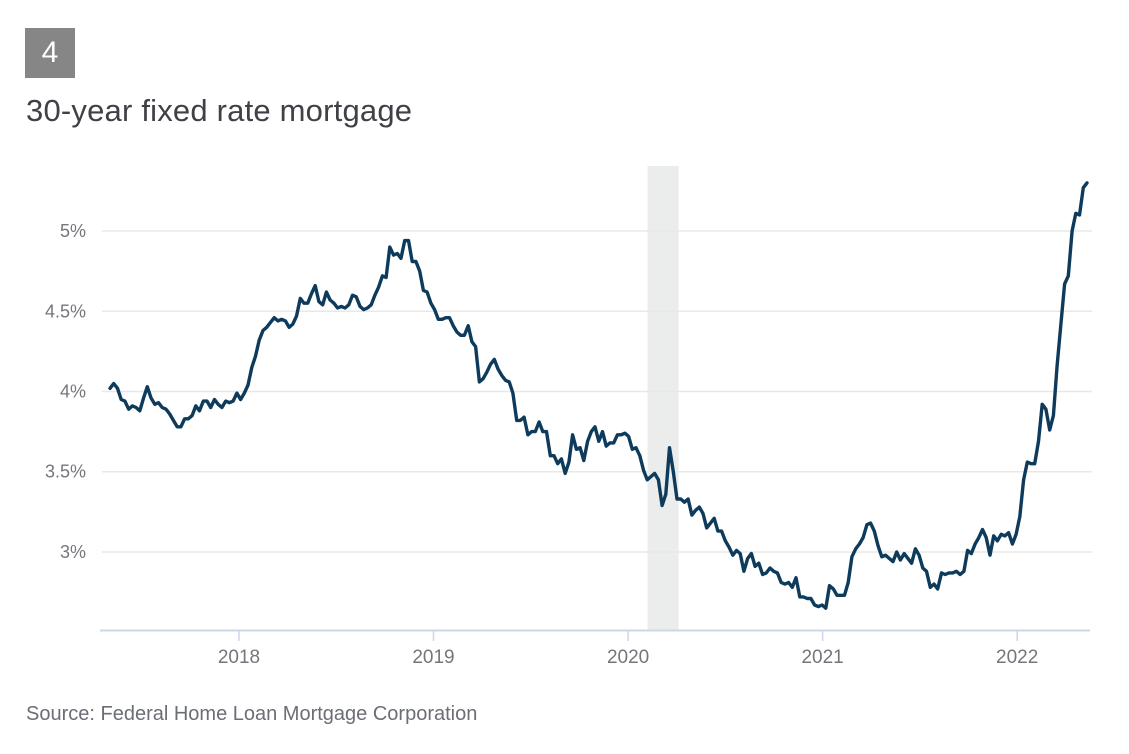  What do you see at coordinates (595, 635) in the screenshot?
I see `x-axis-layer` at bounding box center [595, 635].